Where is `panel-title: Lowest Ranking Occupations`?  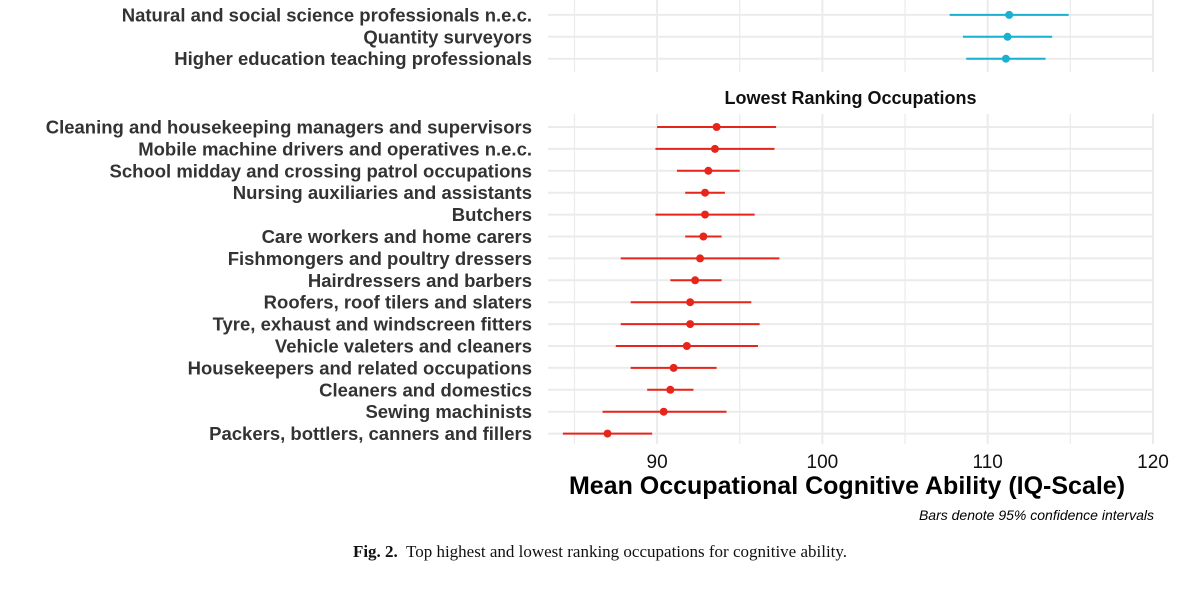 panel-title: Lowest Ranking Occupations is located at coordinates (850, 98).